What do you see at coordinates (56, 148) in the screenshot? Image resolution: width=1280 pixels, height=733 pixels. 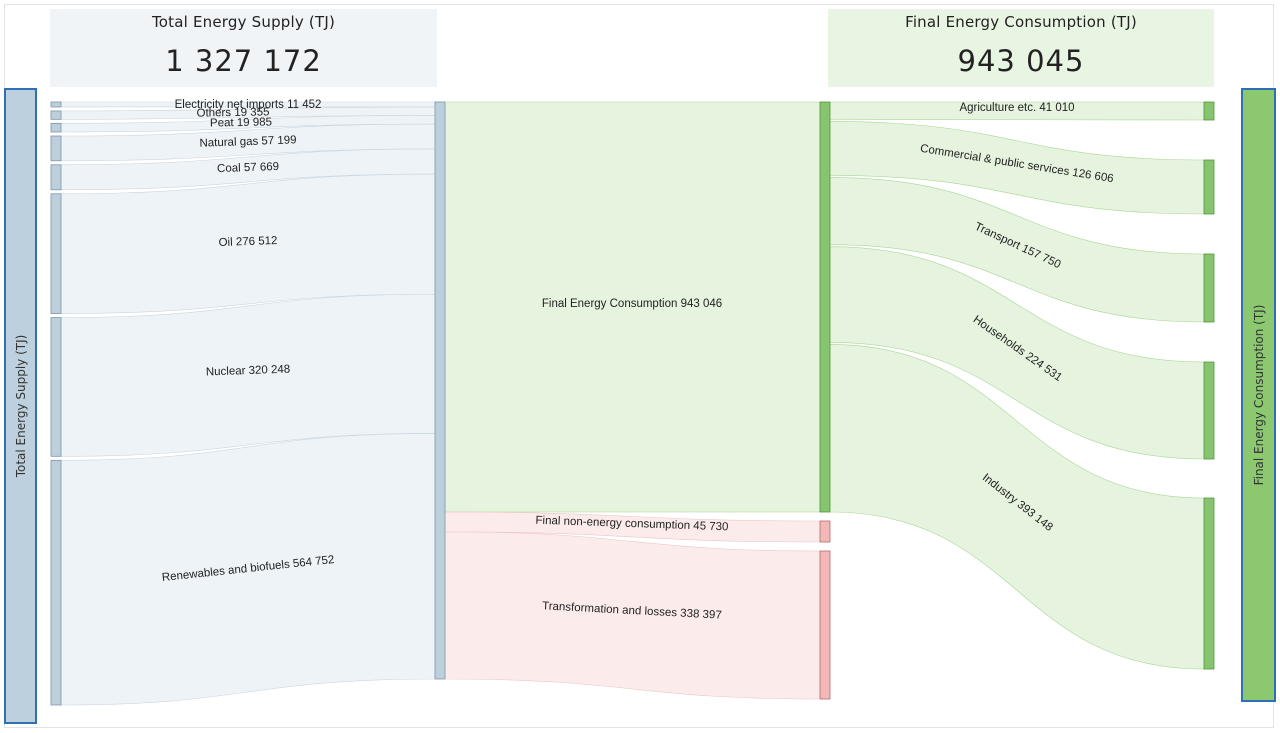 I see `node-natural-gas` at bounding box center [56, 148].